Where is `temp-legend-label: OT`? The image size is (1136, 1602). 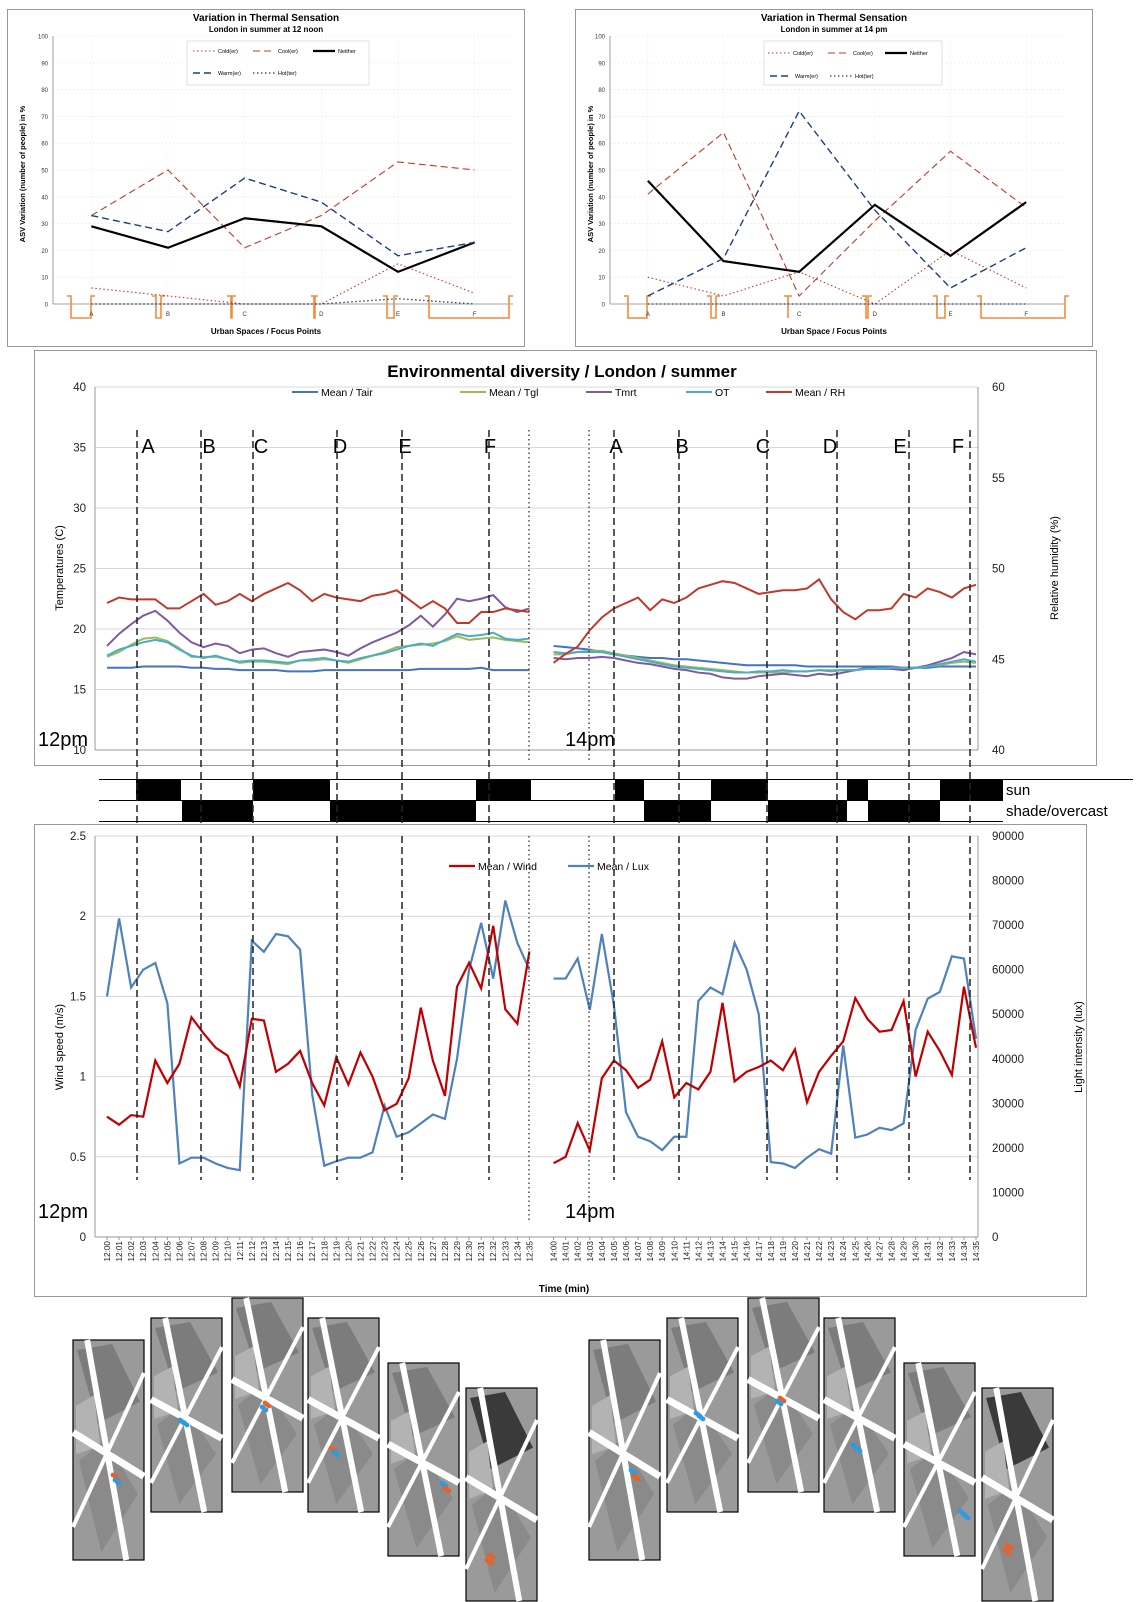
temp-legend-label: OT is located at coordinates (722, 393).